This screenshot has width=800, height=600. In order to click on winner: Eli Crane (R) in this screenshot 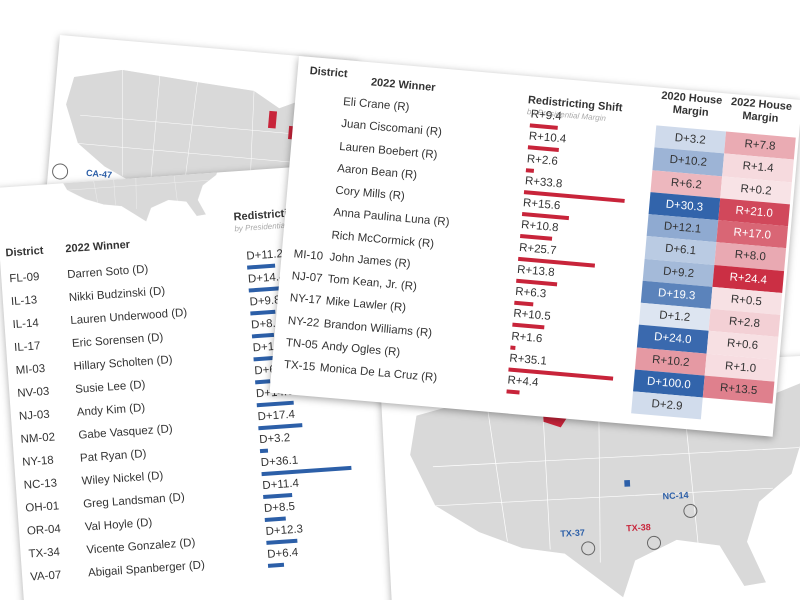, I will do `click(376, 105)`.